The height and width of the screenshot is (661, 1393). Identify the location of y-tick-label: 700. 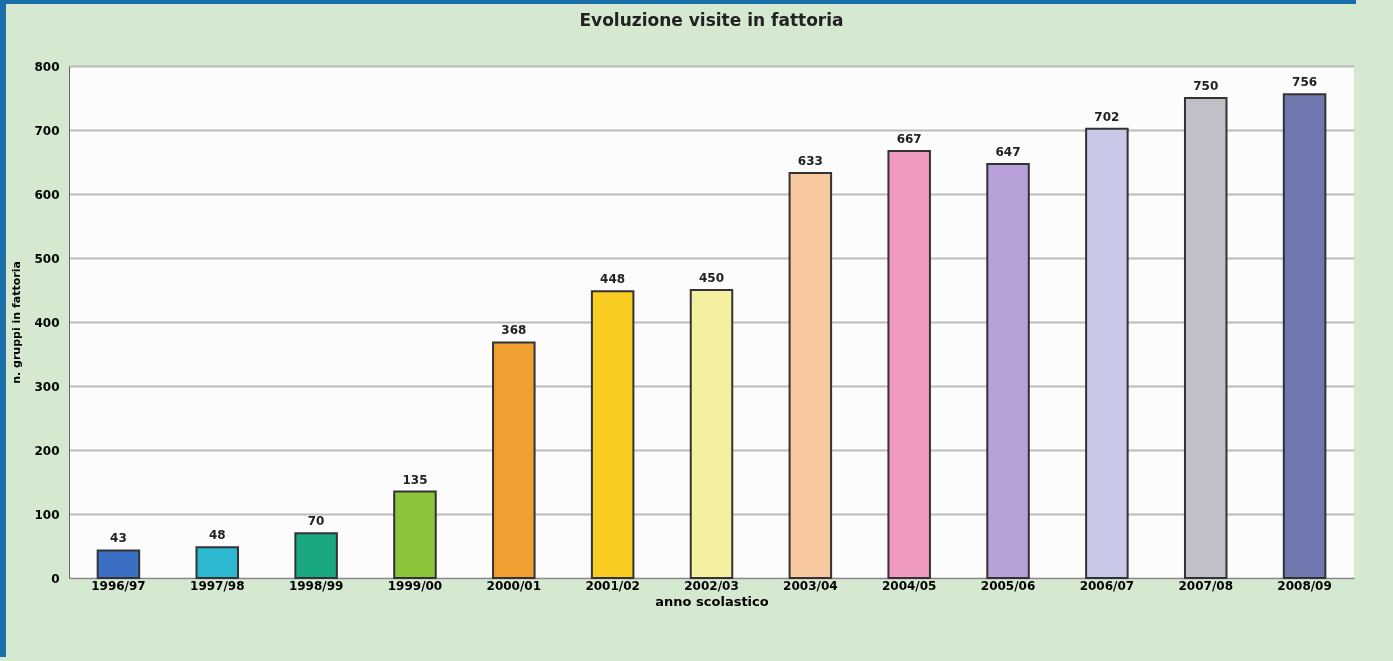
(47, 130).